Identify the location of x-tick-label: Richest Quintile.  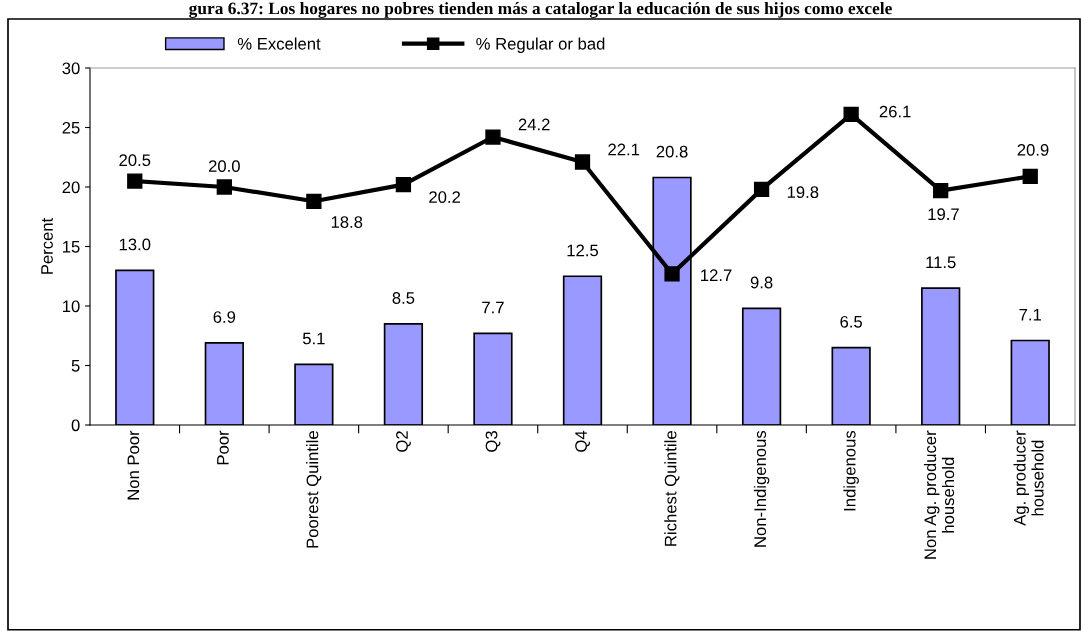
(672, 488).